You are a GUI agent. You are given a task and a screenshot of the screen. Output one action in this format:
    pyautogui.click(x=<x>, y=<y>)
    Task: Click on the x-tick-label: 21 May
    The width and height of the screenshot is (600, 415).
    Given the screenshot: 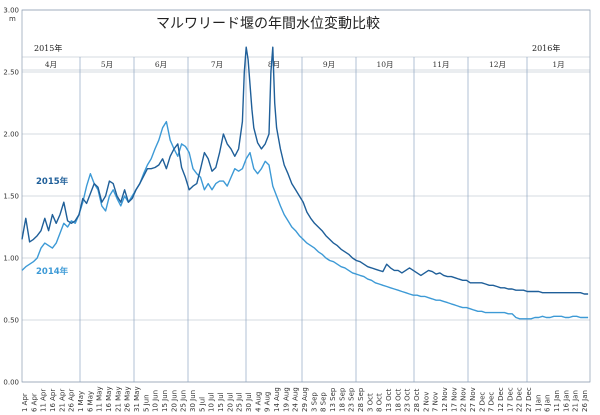 What is the action you would take?
    pyautogui.click(x=118, y=399)
    